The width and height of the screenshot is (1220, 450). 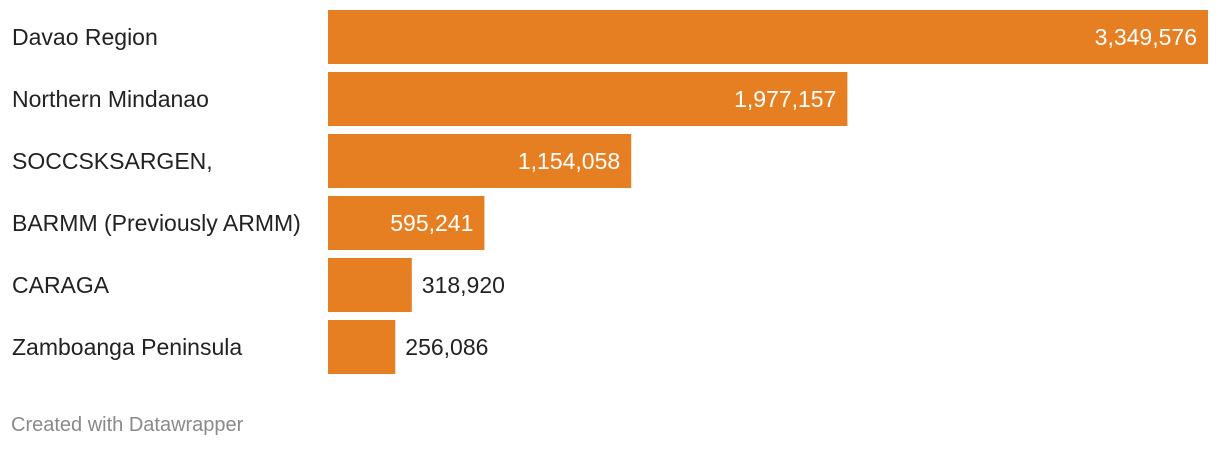 I want to click on footer-credit: Created with Datawrapper, so click(x=127, y=425).